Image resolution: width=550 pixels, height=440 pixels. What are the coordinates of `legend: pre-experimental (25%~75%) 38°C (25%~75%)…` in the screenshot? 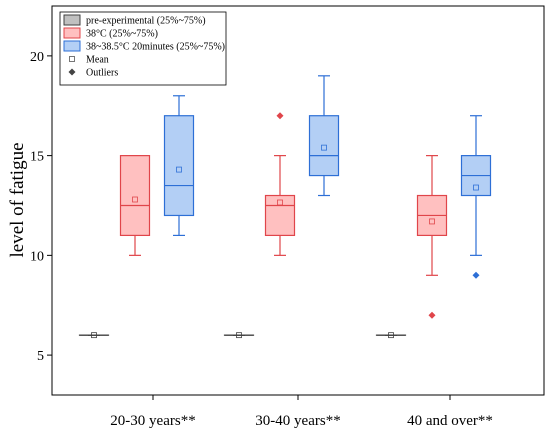 It's located at (143, 48).